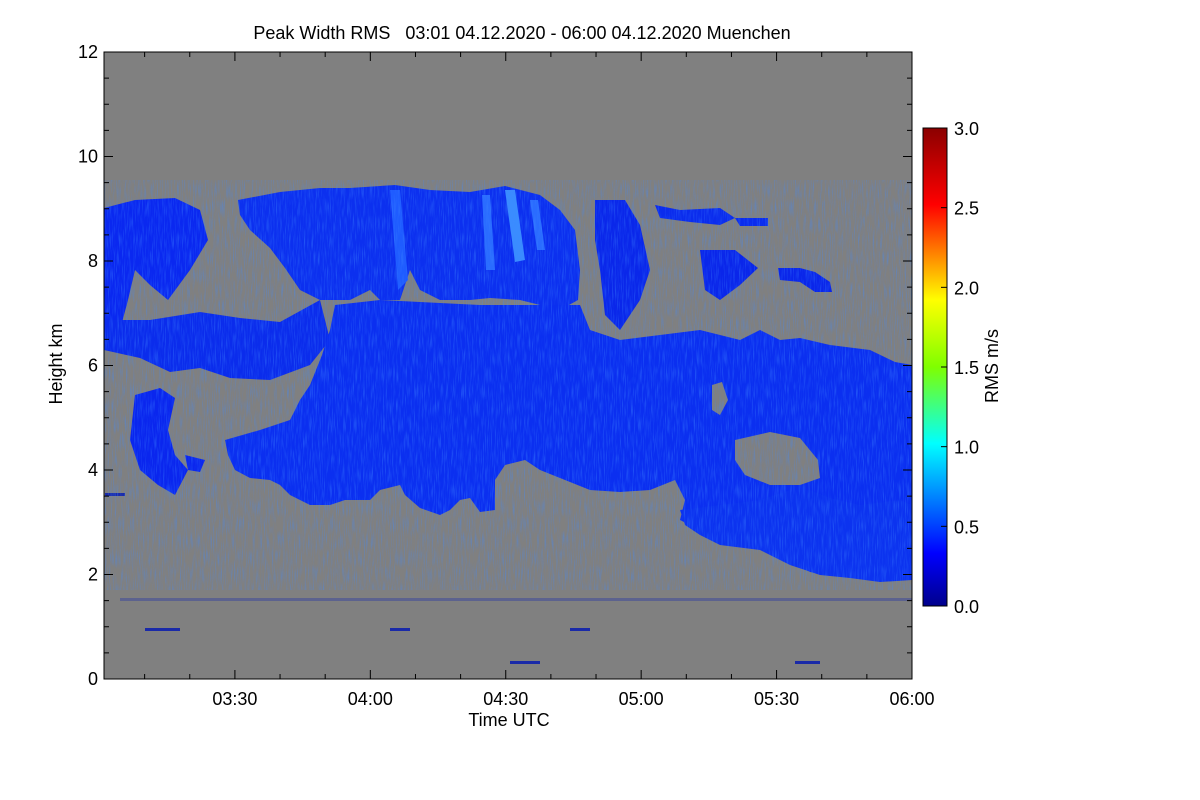 This screenshot has height=800, width=1200. What do you see at coordinates (992, 366) in the screenshot?
I see `colorbar-label: RMS m/s` at bounding box center [992, 366].